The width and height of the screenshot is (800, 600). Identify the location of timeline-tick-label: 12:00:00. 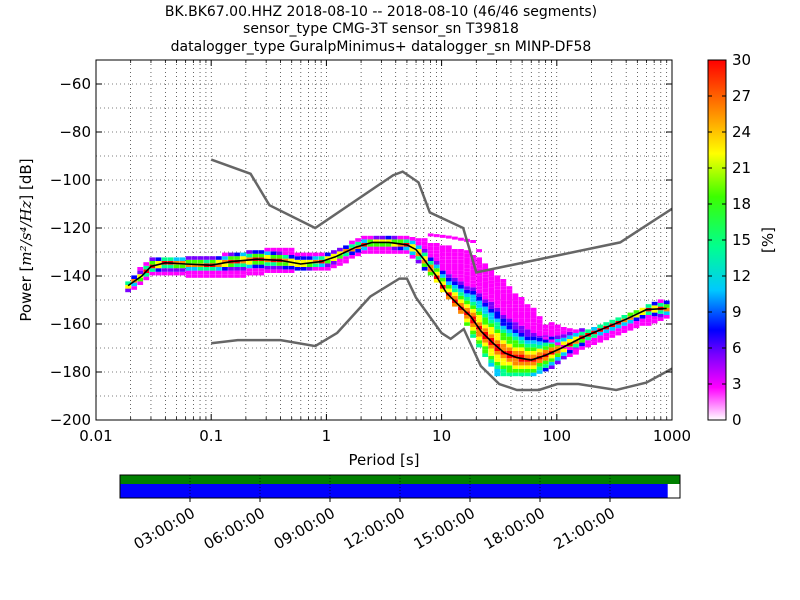
(374, 528).